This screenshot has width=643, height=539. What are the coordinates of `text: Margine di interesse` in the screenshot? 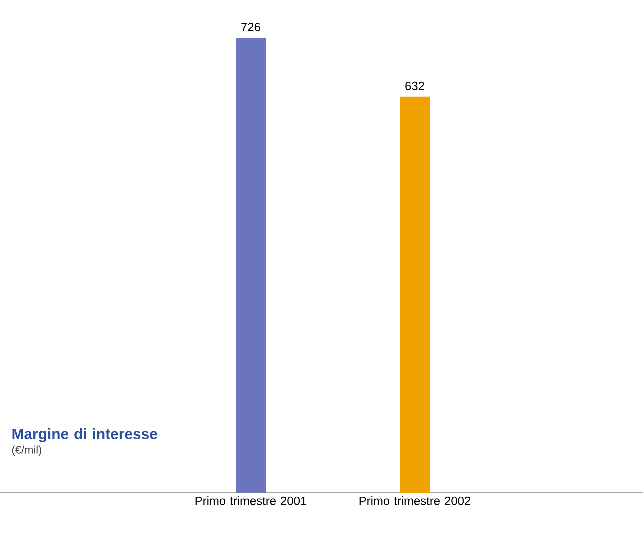 It's located at (85, 435).